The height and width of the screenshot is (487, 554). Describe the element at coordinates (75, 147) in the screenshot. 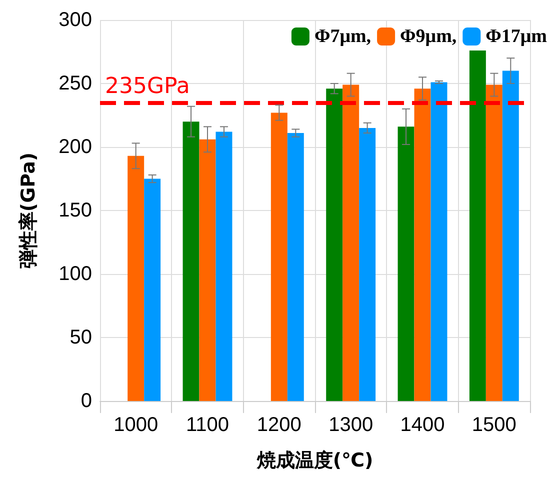

I see `y-tick-label: 200` at that location.